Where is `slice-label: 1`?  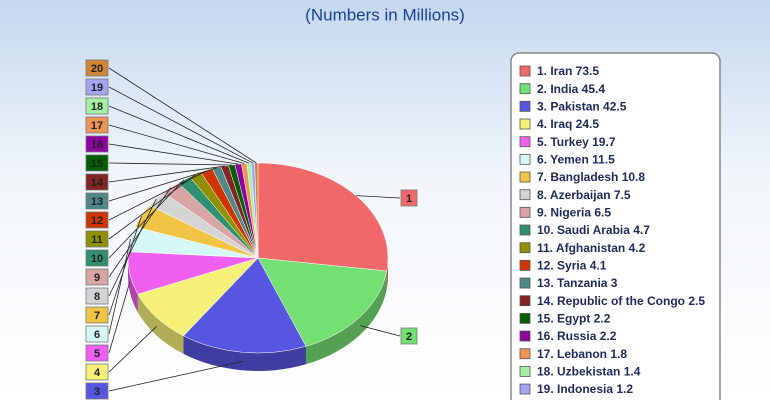 slice-label: 1 is located at coordinates (409, 199).